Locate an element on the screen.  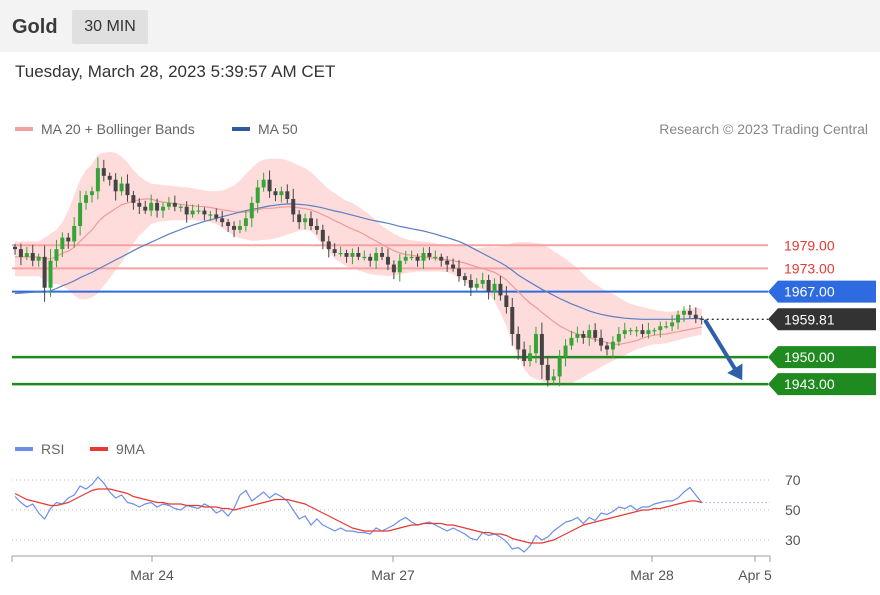
last-price-label: 1959.81 is located at coordinates (809, 319).